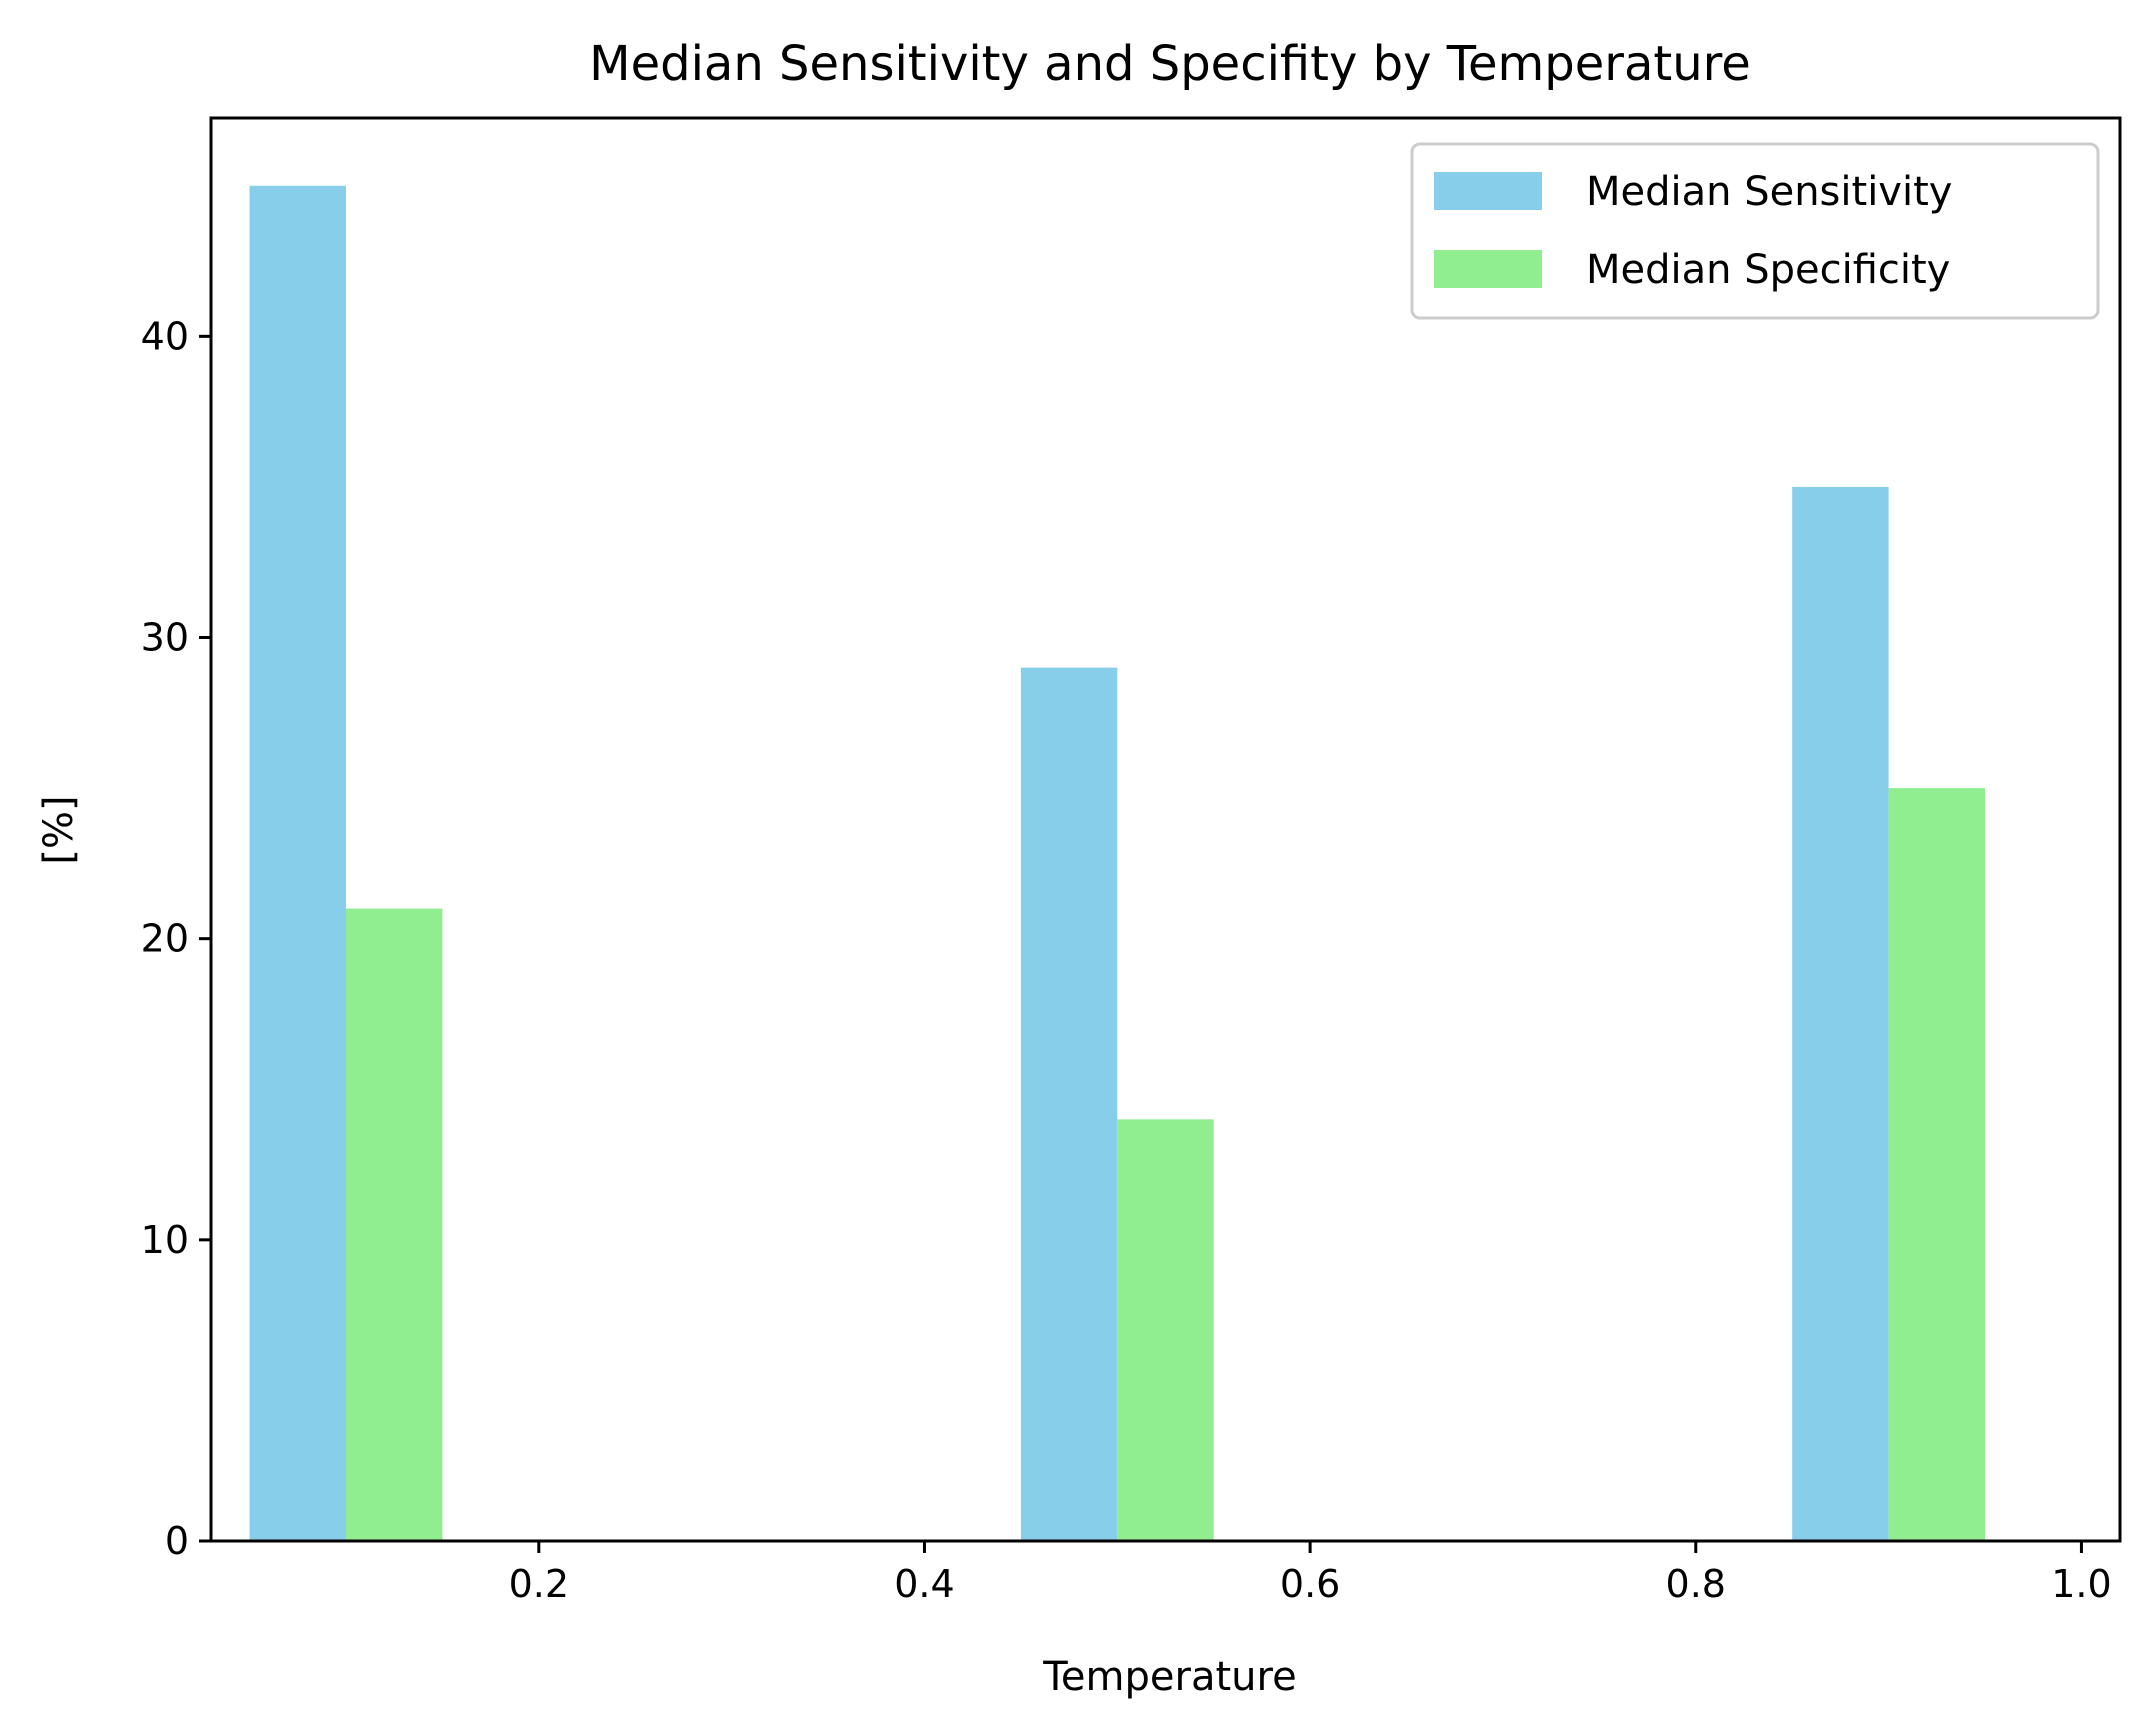 This screenshot has height=1720, width=2152. What do you see at coordinates (165, 638) in the screenshot?
I see `y-tick-label: 30` at bounding box center [165, 638].